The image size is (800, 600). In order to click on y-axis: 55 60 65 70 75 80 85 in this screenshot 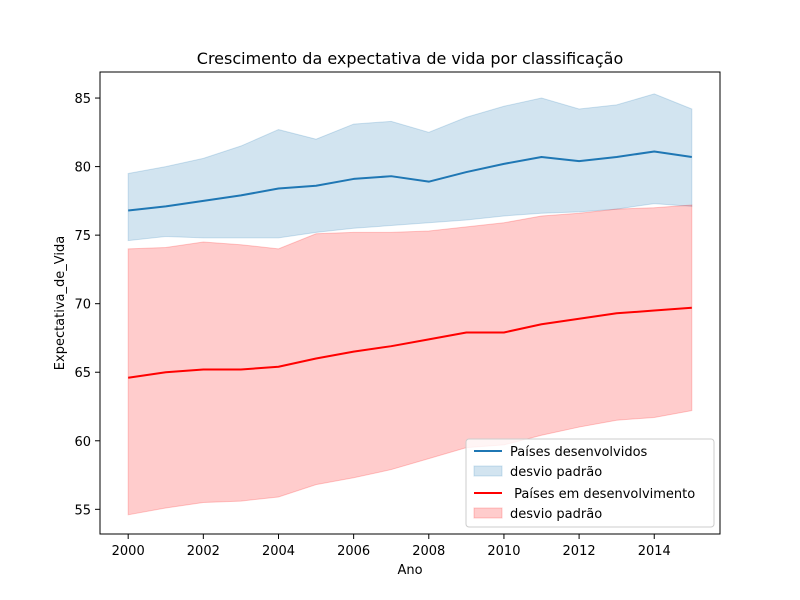, I will do `click(87, 305)`.